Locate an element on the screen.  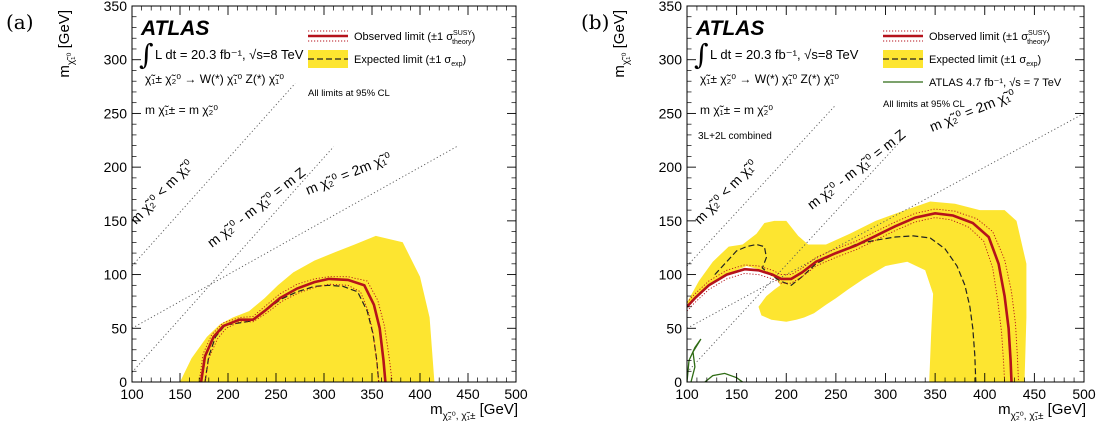
legend-label-sup: SUSY is located at coordinates (1037, 33).